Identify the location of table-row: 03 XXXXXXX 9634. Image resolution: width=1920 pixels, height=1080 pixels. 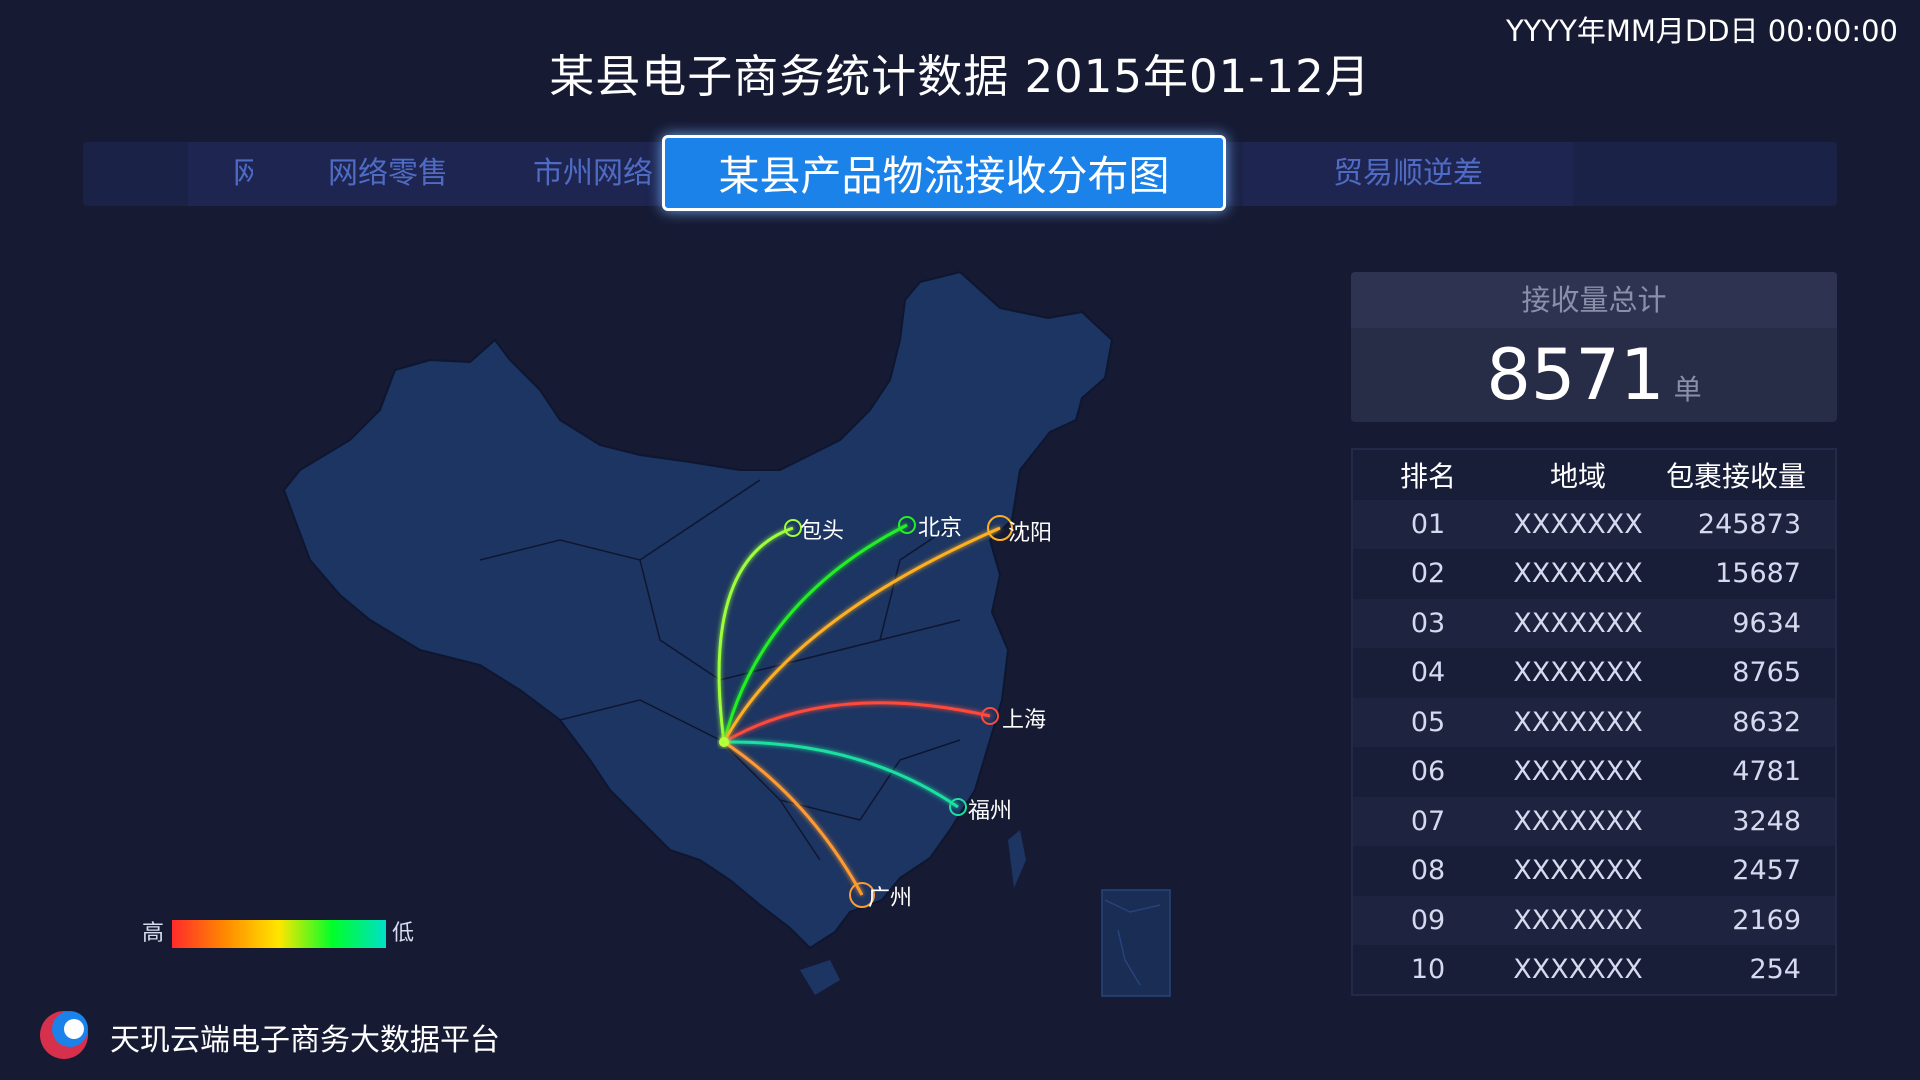
(1594, 623).